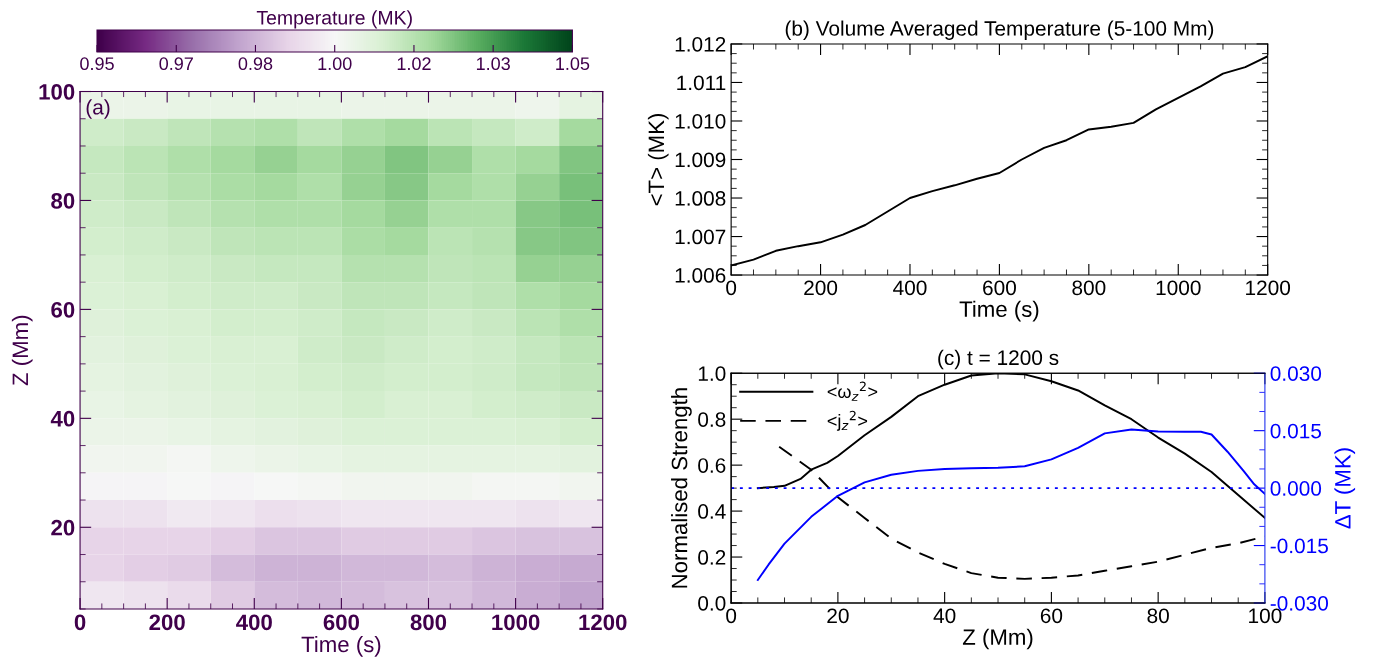 The width and height of the screenshot is (1390, 666). I want to click on y-tick-label: 1.009, so click(700, 160).